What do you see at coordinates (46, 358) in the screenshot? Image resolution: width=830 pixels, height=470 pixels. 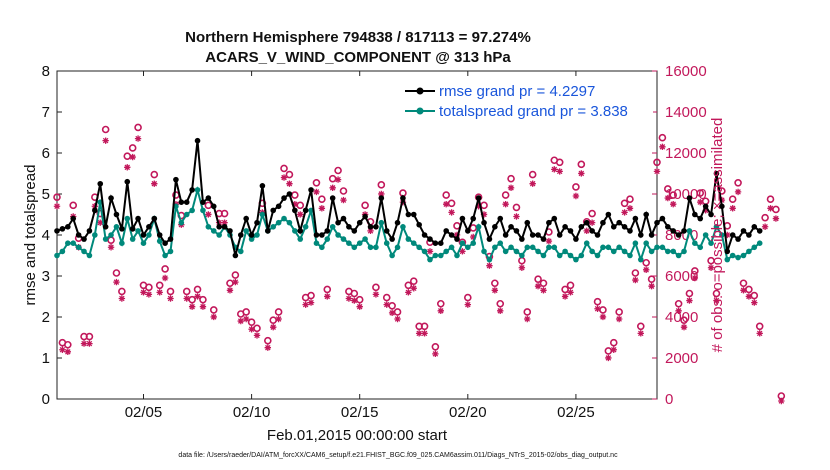 I see `y-tick-label-left: 1` at bounding box center [46, 358].